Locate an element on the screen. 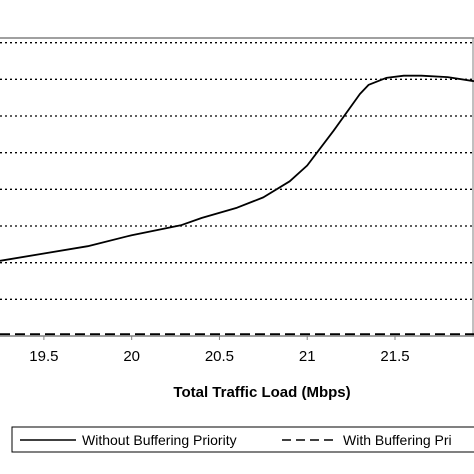 This screenshot has height=474, width=474. x-axis-ticks: 19.5 20 20.5 21 21.5 is located at coordinates (219, 350).